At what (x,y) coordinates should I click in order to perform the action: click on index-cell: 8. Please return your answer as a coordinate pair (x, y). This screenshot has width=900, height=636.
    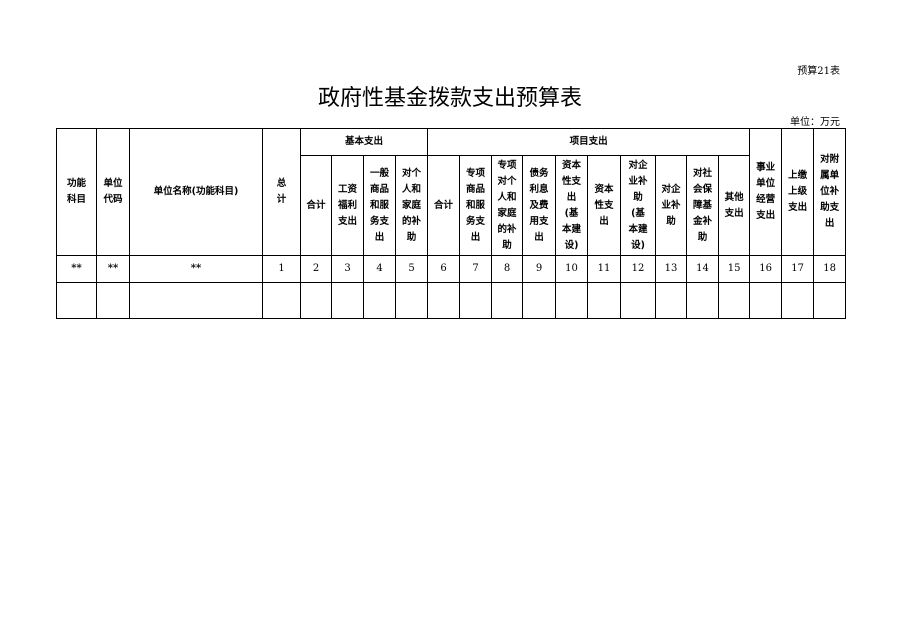
    Looking at the image, I should click on (507, 269).